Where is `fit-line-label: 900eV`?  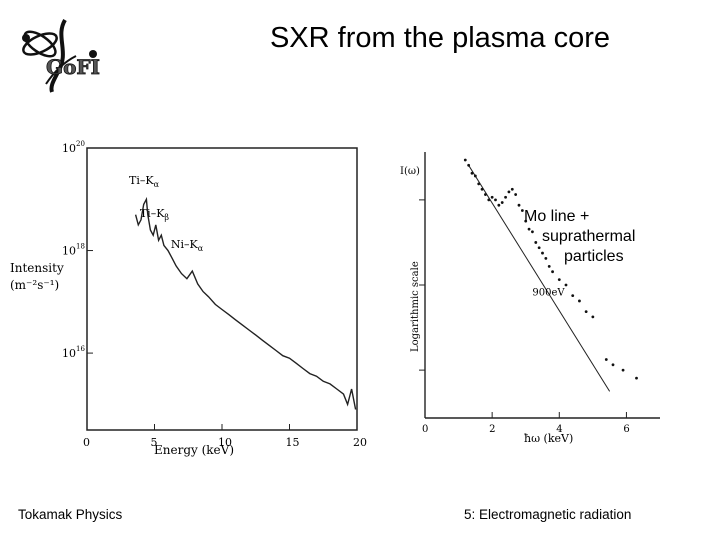
fit-line-label: 900eV is located at coordinates (548, 293).